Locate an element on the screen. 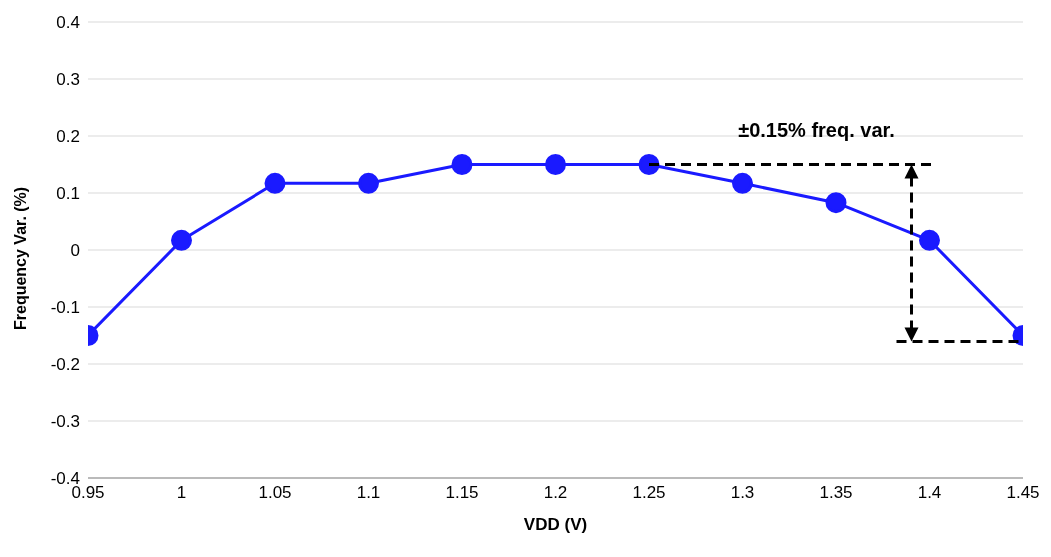 The height and width of the screenshot is (557, 1051). x-tick-label: 1.25 is located at coordinates (649, 493).